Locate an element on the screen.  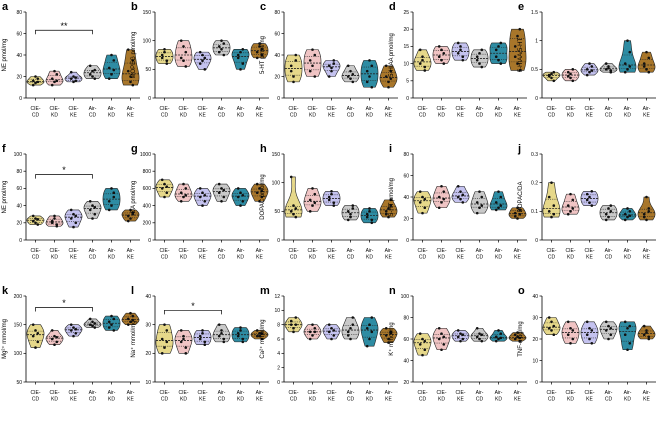
significance-bracket is located at coordinates (64, 176).